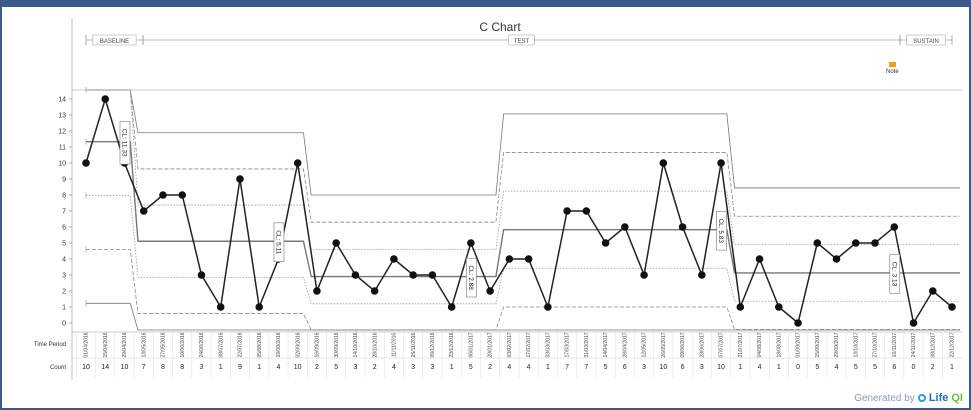 The width and height of the screenshot is (971, 410). I want to click on footer-credit: Generated by Life QI, so click(908, 398).